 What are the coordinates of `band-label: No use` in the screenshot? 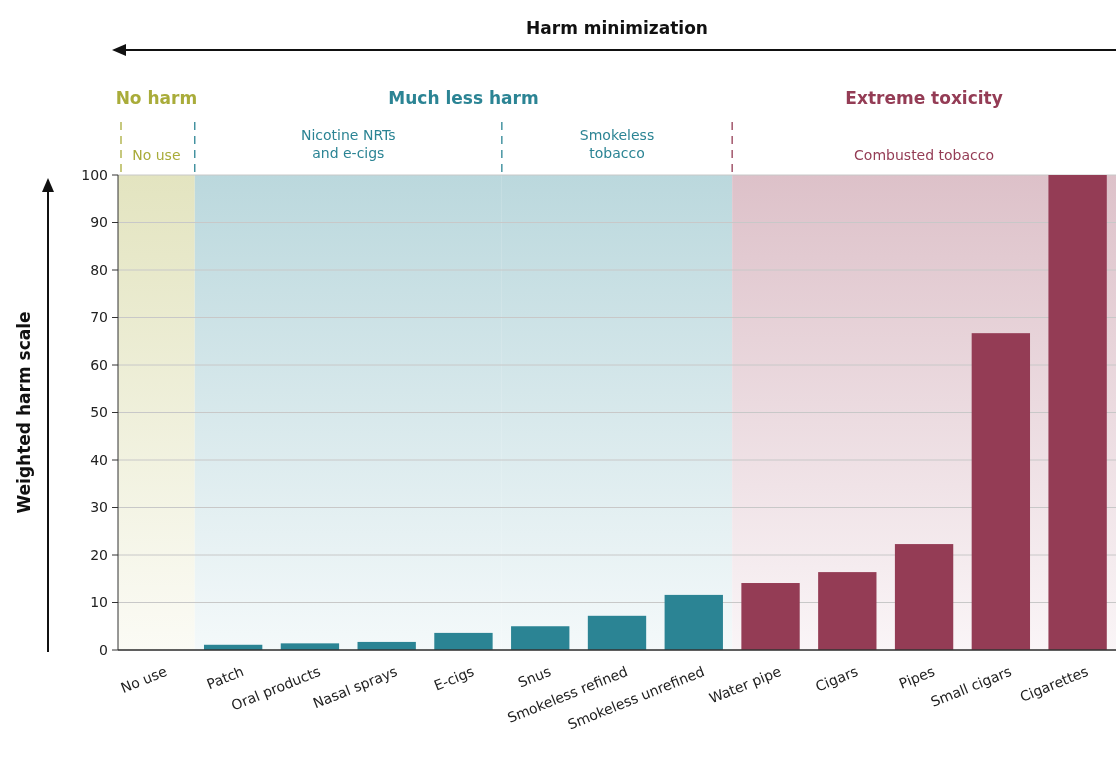 It's located at (156, 155).